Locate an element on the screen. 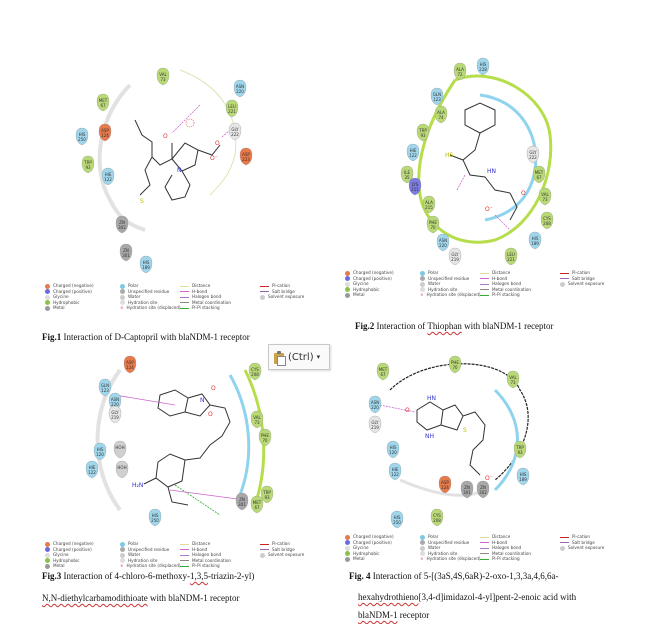 The image size is (655, 624). residue-number: 220 is located at coordinates (443, 245).